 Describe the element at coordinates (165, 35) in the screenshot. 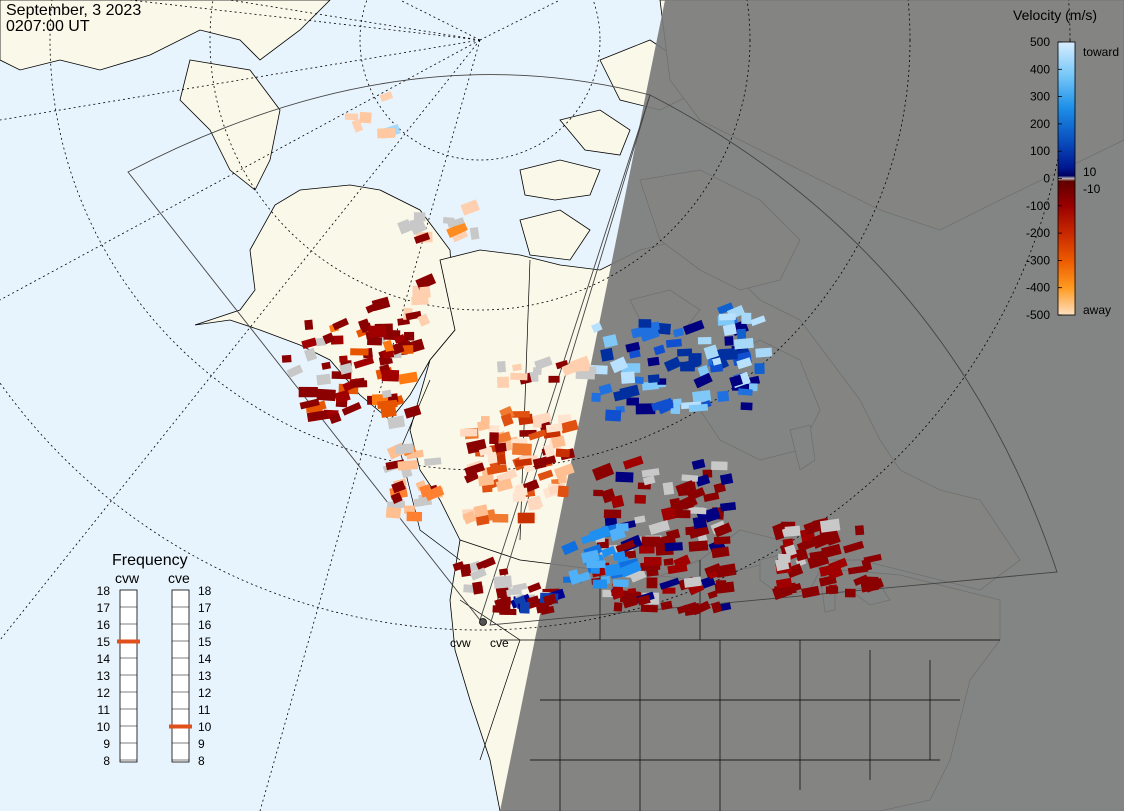

I see `siberia-coast` at that location.